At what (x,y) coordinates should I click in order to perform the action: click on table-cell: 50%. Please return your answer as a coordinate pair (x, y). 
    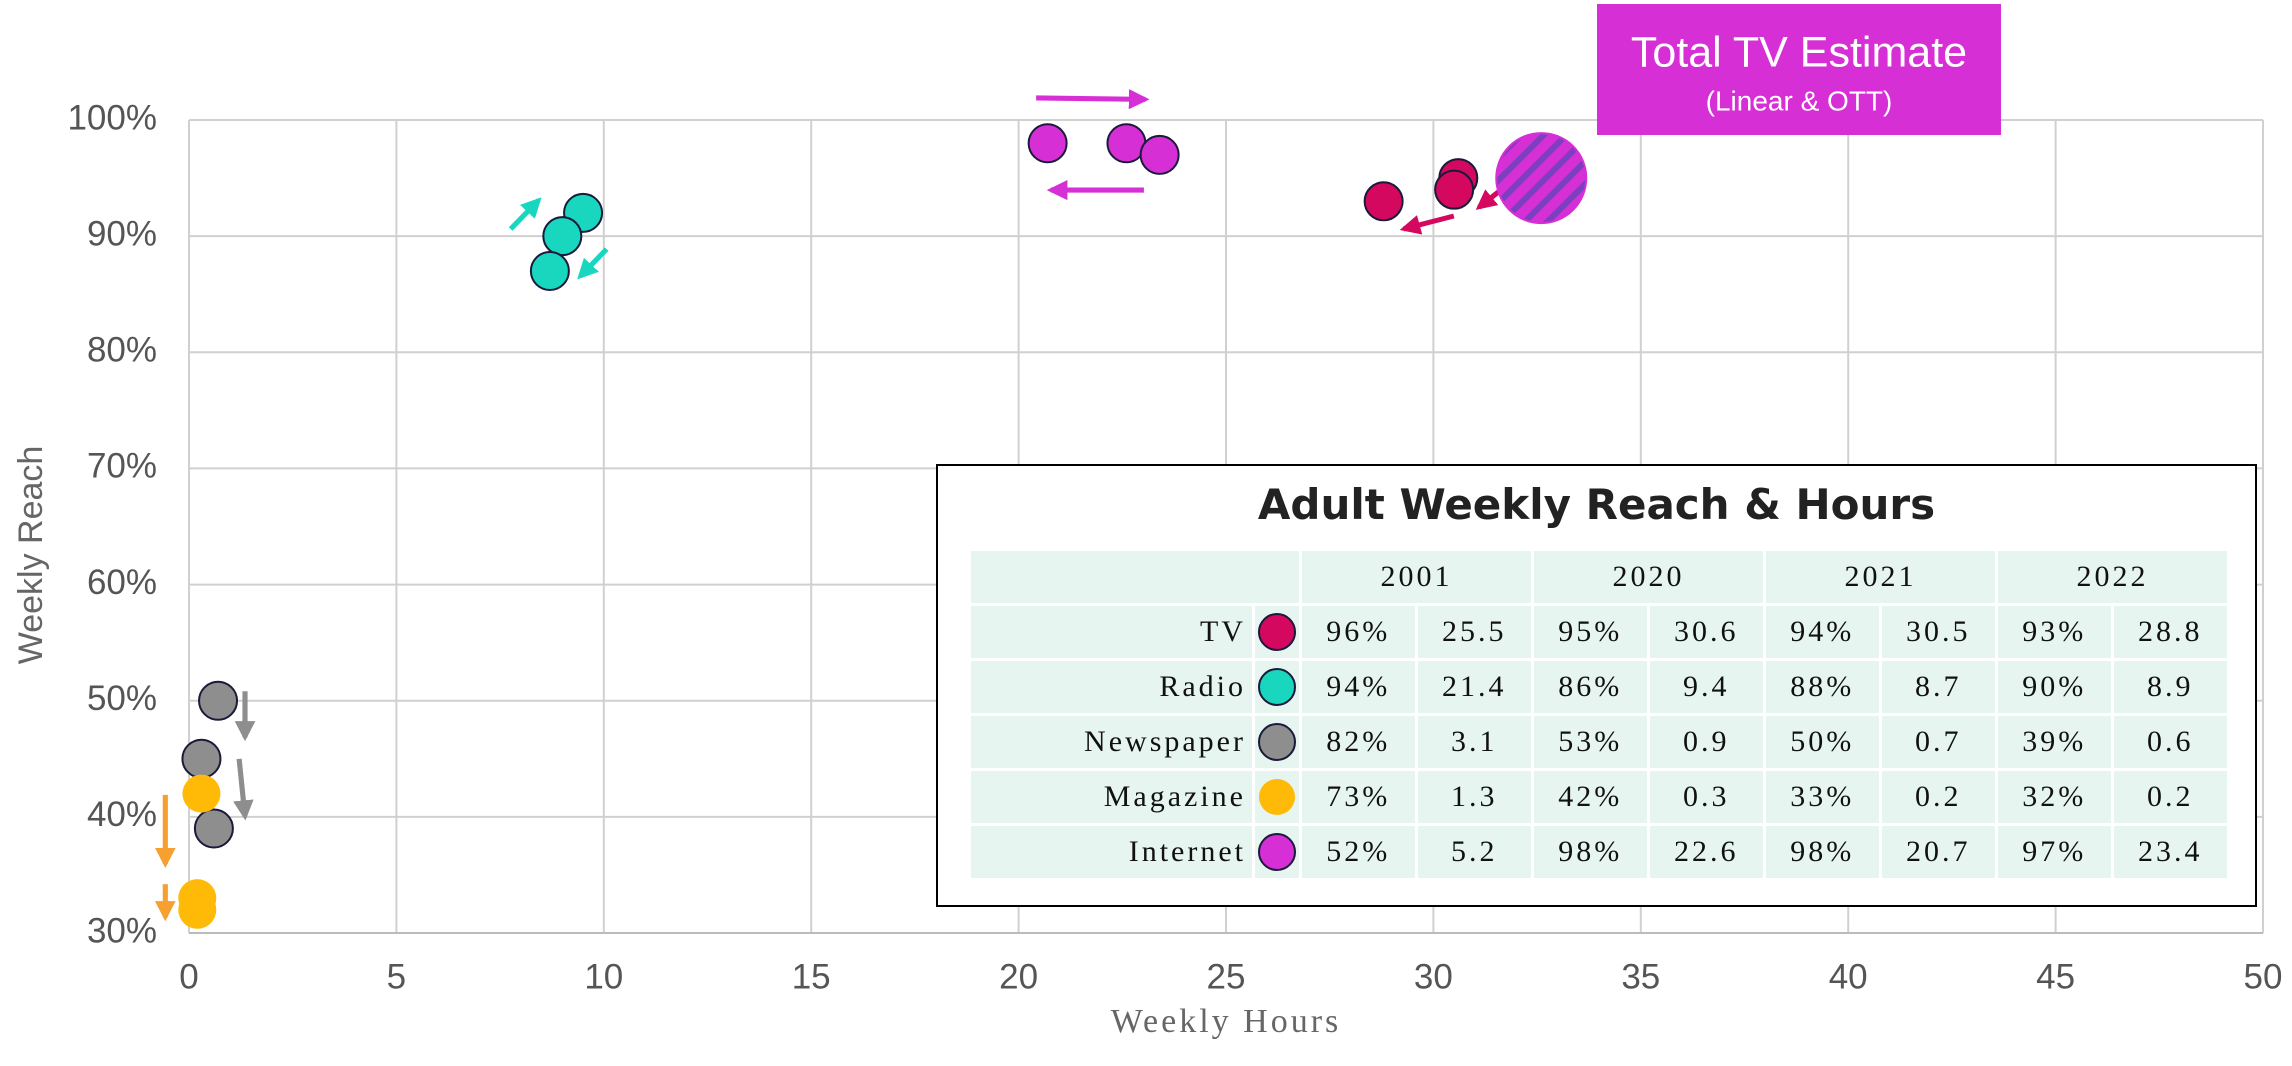
    Looking at the image, I should click on (1822, 742).